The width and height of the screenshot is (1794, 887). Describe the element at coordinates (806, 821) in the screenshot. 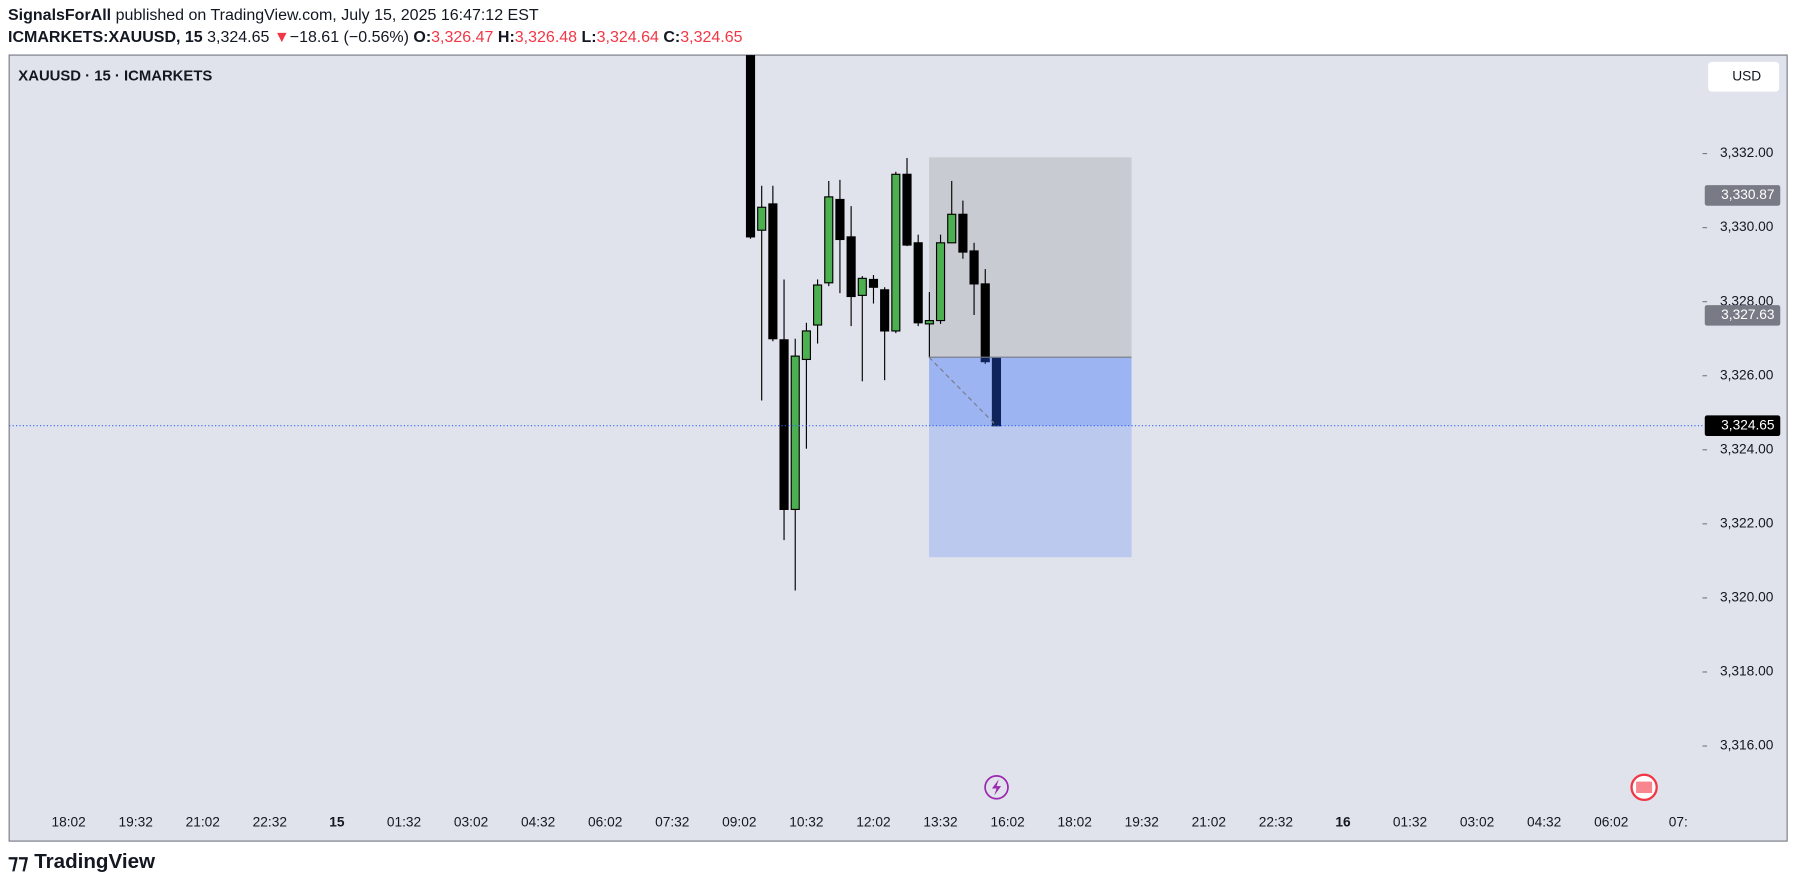

I see `x-tick-label: 10:32` at that location.